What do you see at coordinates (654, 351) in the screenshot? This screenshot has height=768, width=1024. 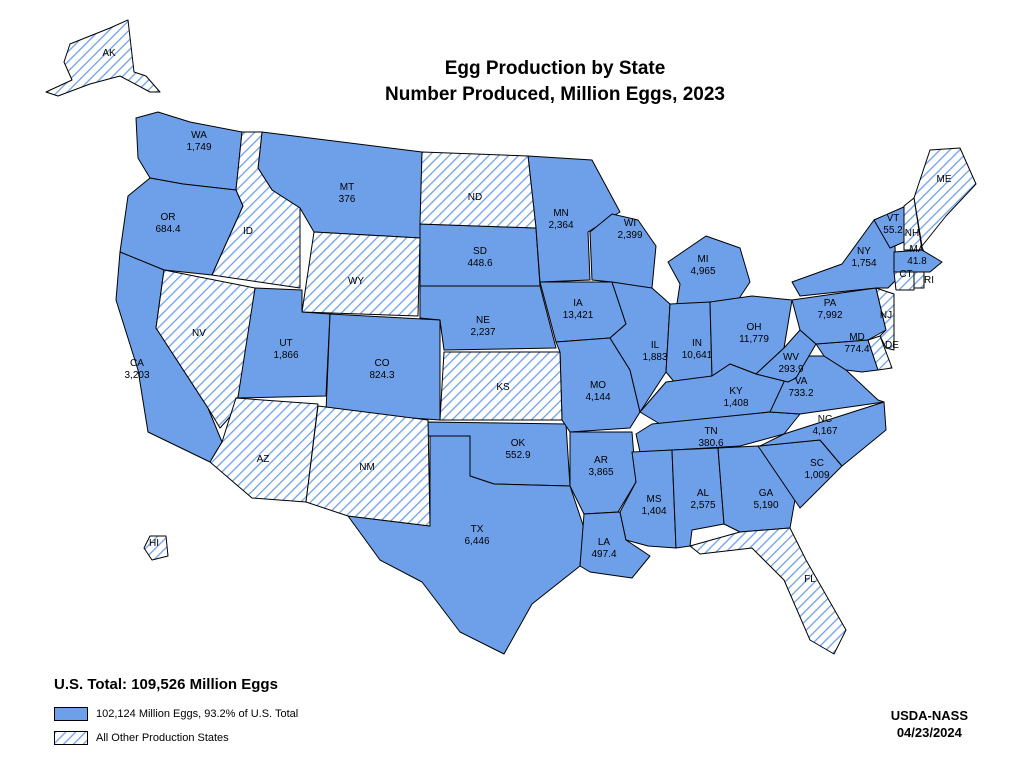 I see `state-label-il: IL 1,883` at bounding box center [654, 351].